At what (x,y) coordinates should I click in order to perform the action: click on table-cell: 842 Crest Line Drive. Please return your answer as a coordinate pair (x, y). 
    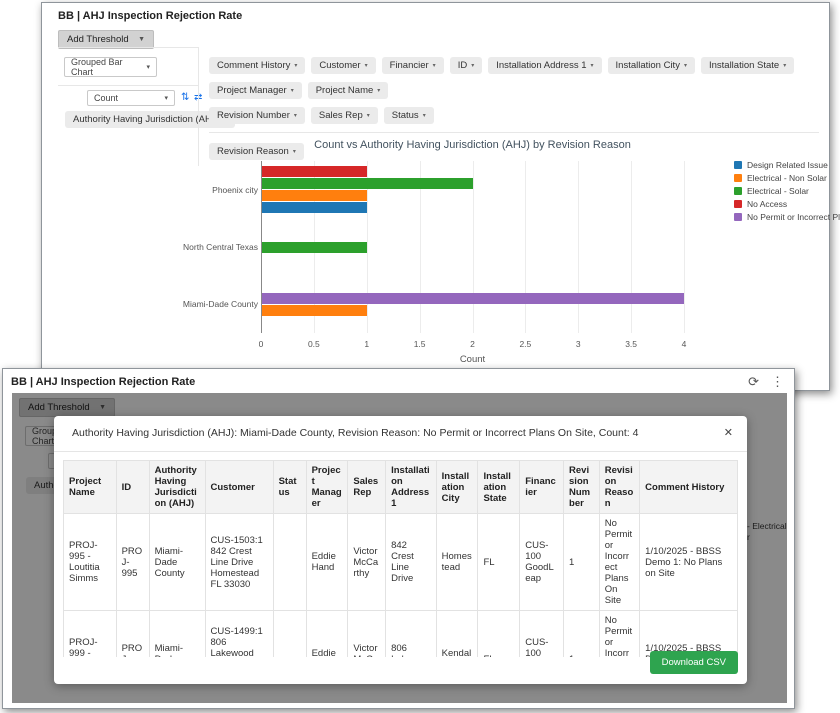
    Looking at the image, I should click on (411, 562).